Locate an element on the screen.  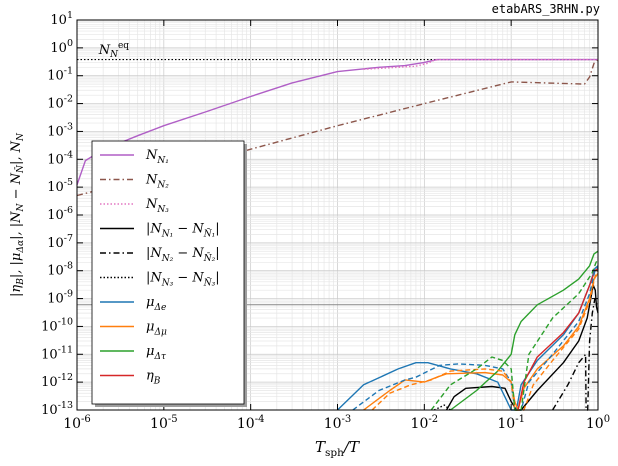
y-tick-label: 10⁻⁸ is located at coordinates (60, 270).